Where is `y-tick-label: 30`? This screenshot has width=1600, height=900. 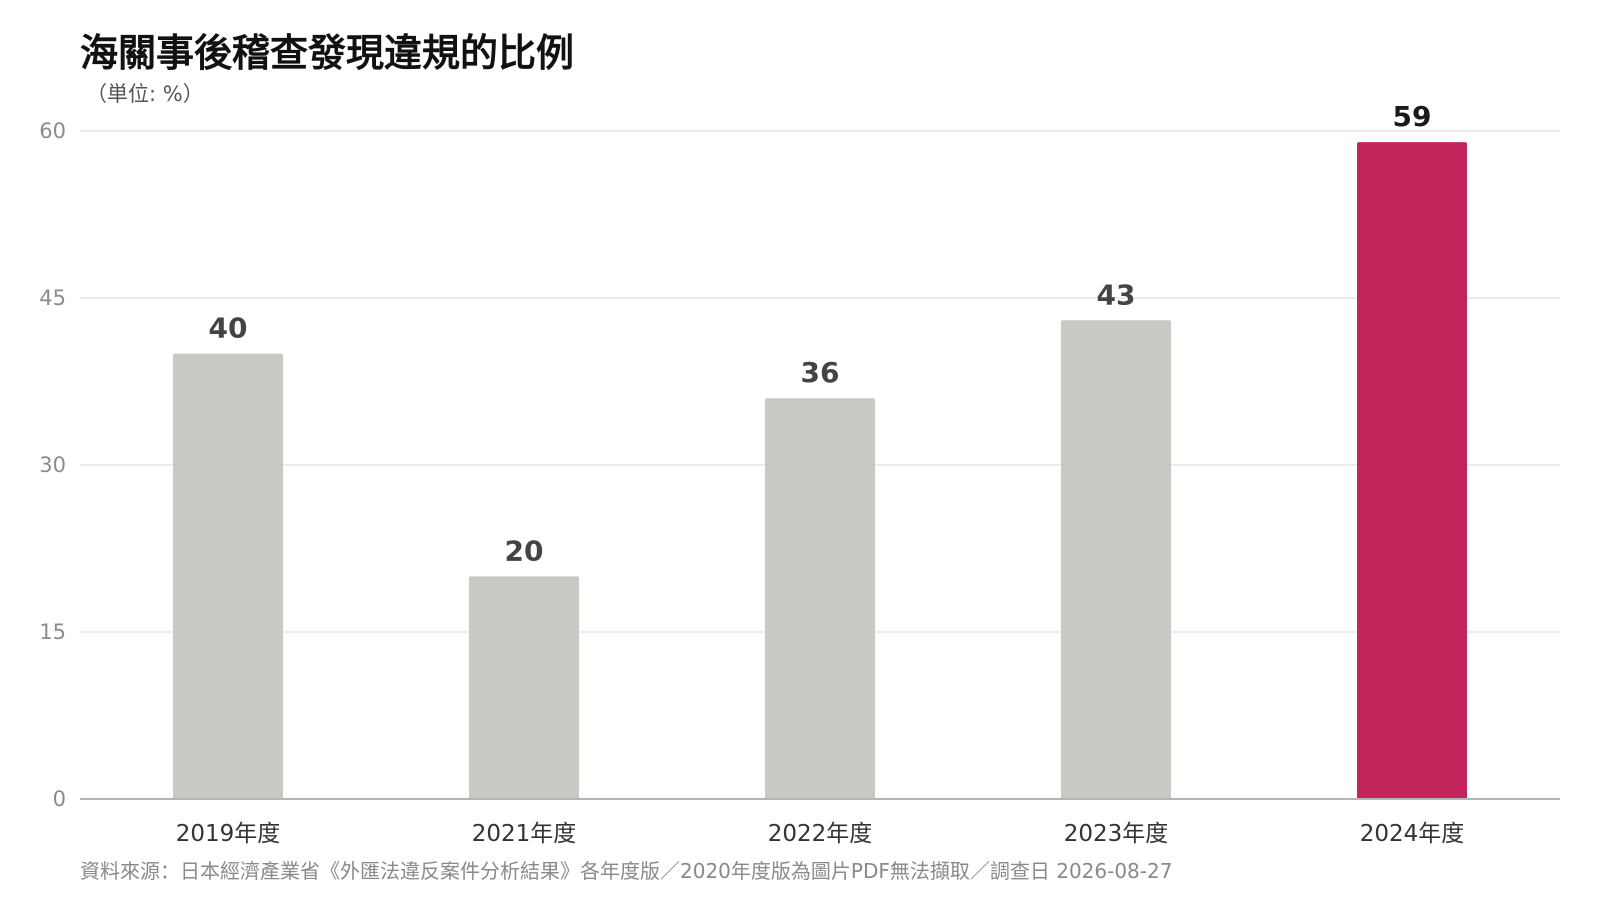 y-tick-label: 30 is located at coordinates (52, 465).